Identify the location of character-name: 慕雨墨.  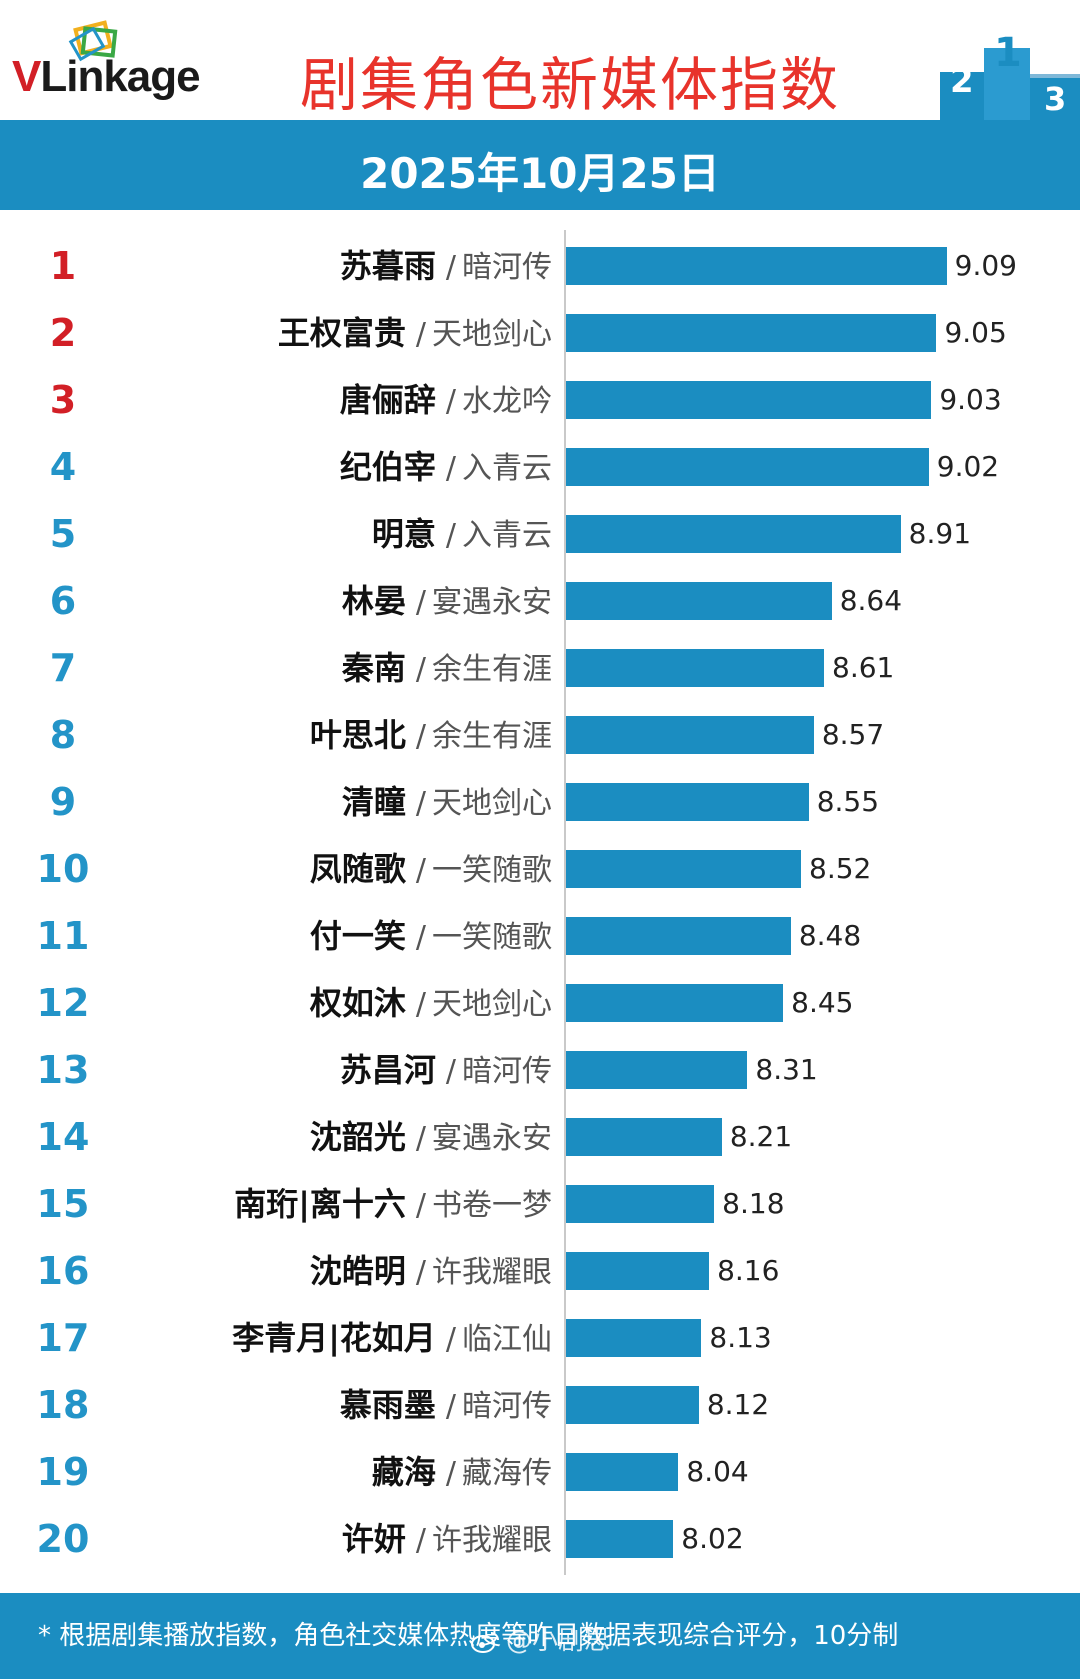
(387, 1405).